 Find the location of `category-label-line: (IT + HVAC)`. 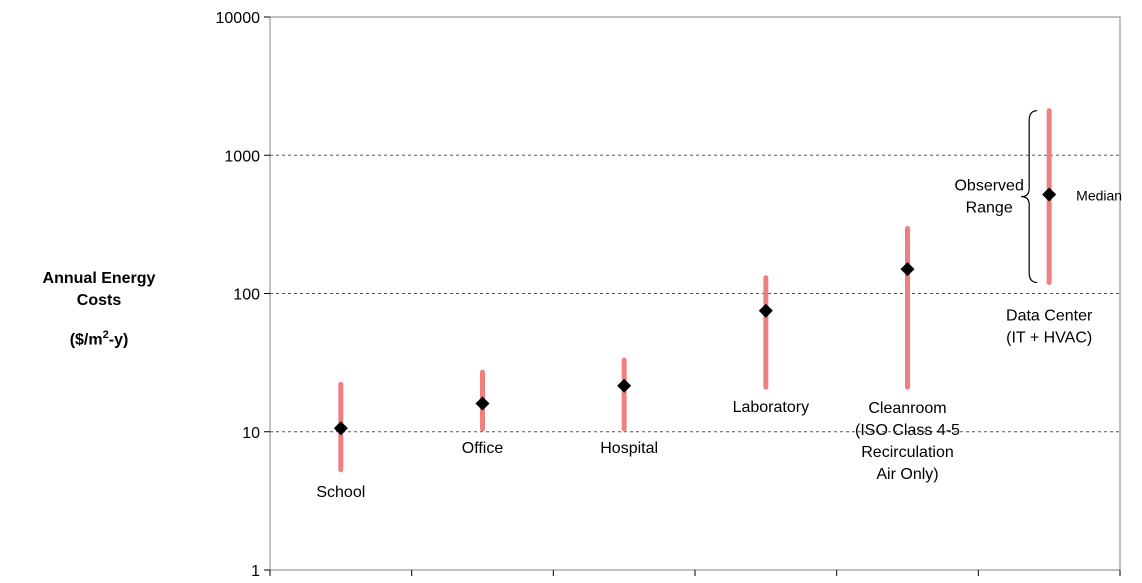

category-label-line: (IT + HVAC) is located at coordinates (1049, 338).